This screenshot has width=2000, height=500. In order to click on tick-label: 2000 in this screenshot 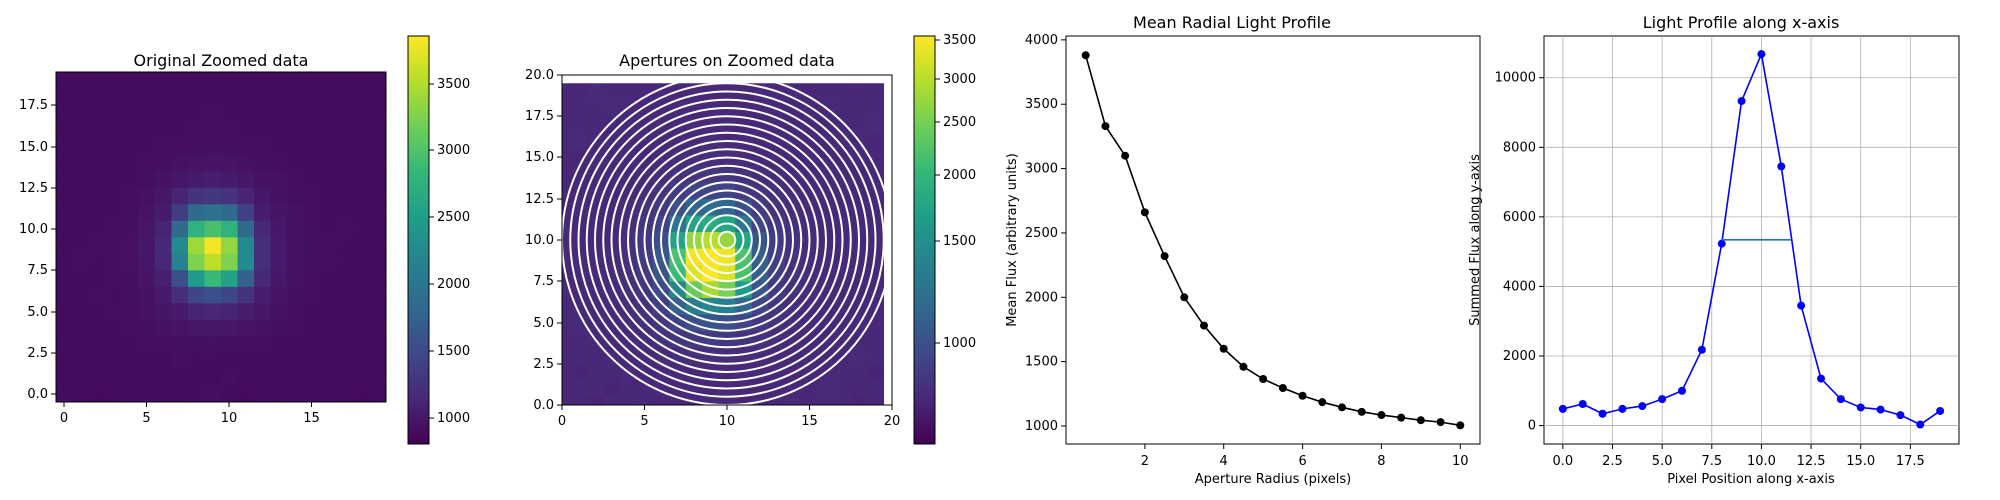, I will do `click(1519, 356)`.